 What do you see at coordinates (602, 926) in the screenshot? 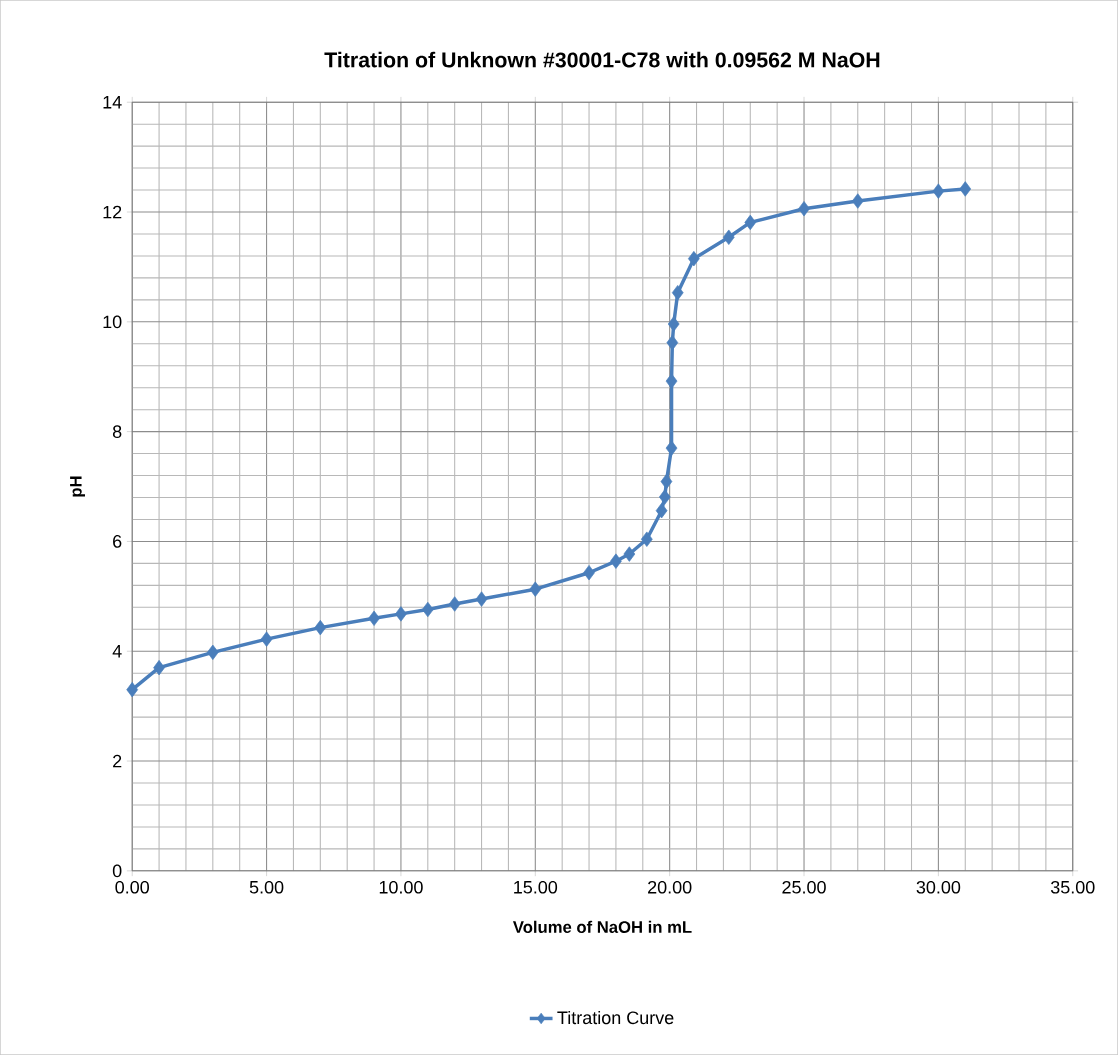
I see `x-axis-title: Volume of NaOH in mL` at bounding box center [602, 926].